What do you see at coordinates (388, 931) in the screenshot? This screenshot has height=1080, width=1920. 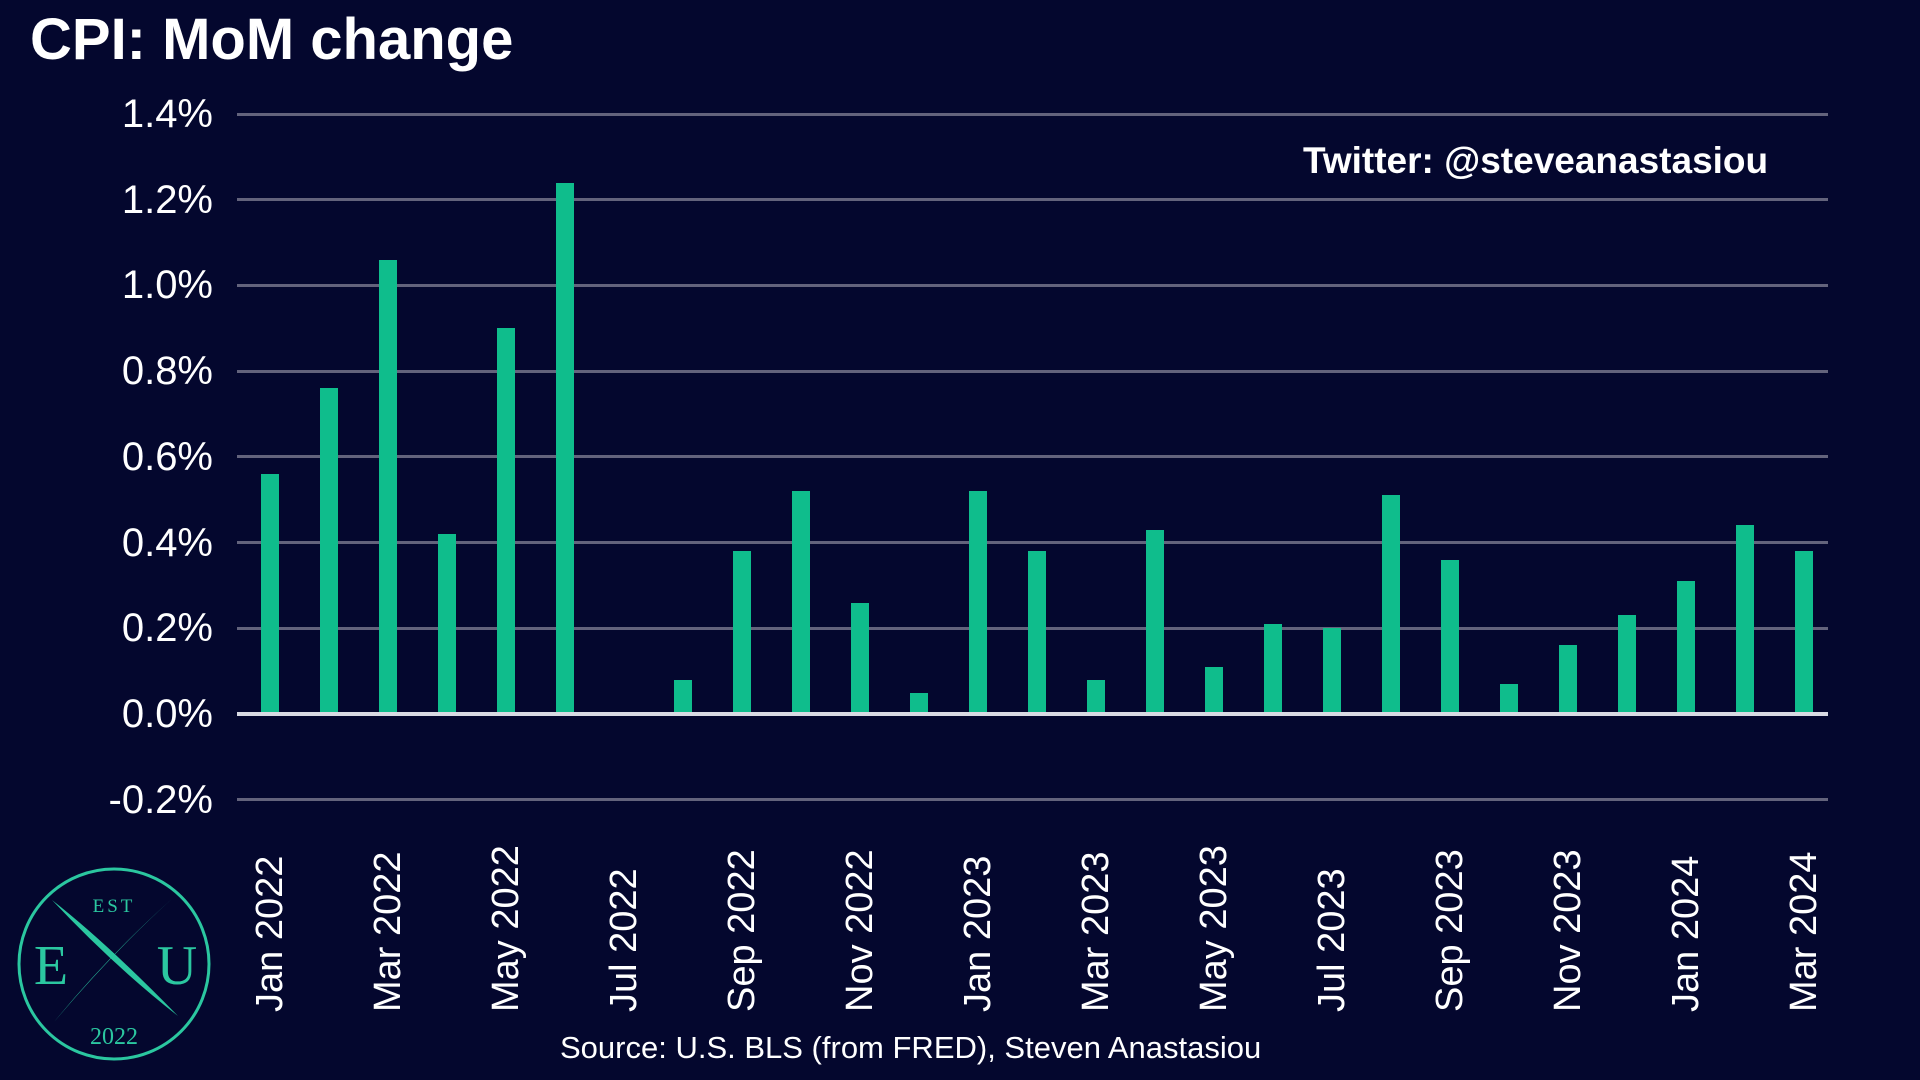 I see `x-tick-label: Mar 2022` at bounding box center [388, 931].